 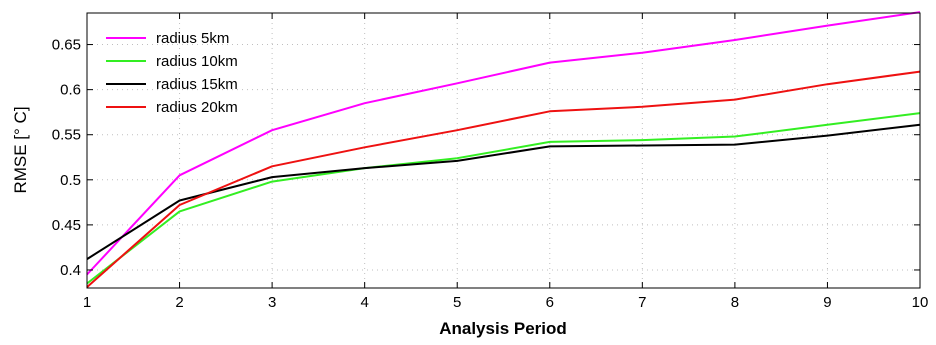 I want to click on x-axis-title: Analysis Period, so click(x=503, y=328).